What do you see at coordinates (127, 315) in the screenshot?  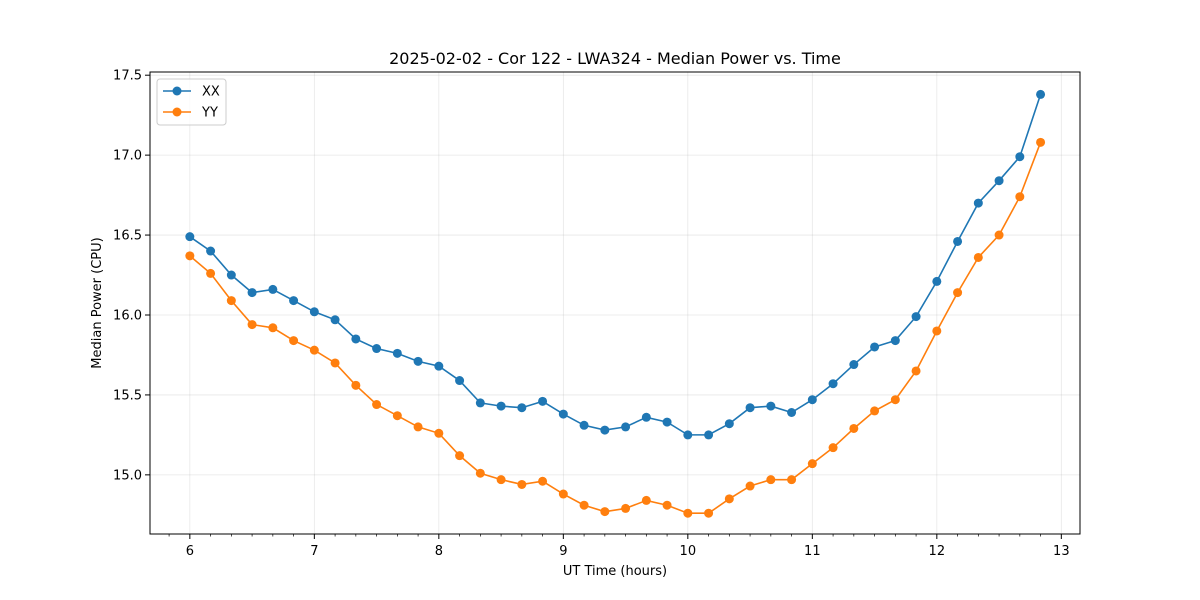 I see `y-tick-label: 16.0` at bounding box center [127, 315].